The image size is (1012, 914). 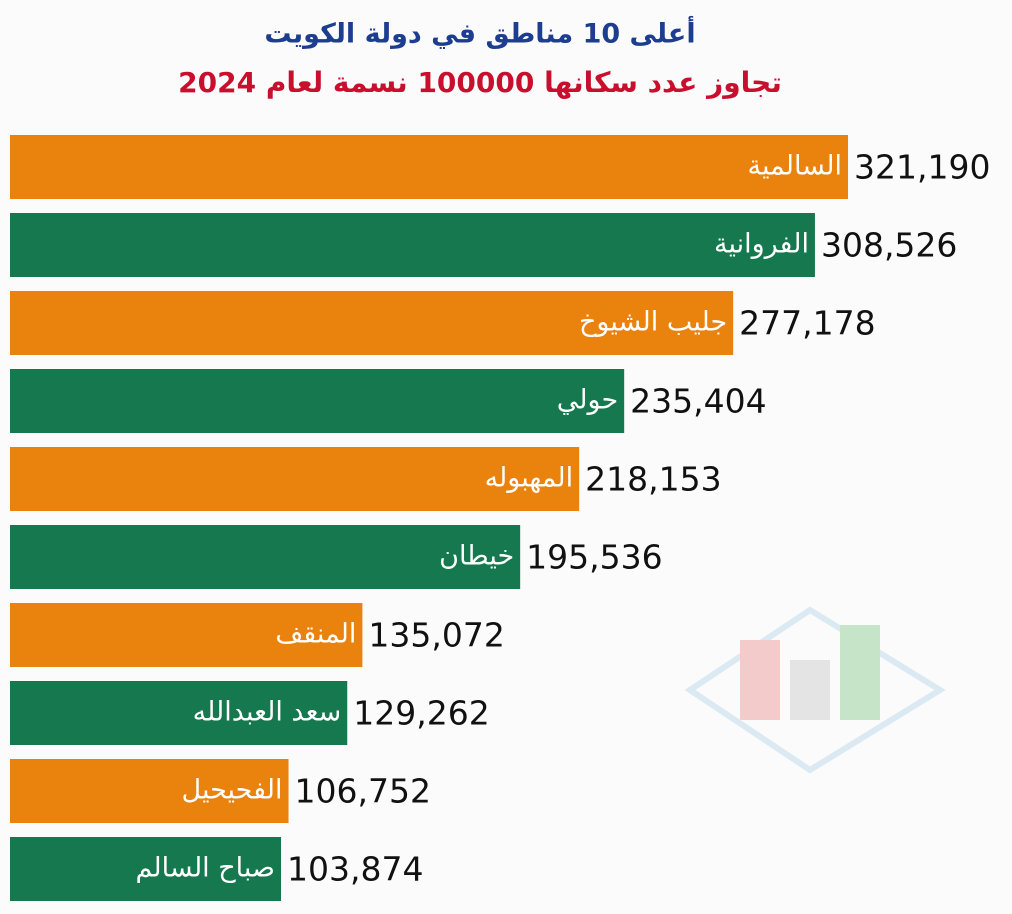 What do you see at coordinates (363, 791) in the screenshot?
I see `value-label: 106,752` at bounding box center [363, 791].